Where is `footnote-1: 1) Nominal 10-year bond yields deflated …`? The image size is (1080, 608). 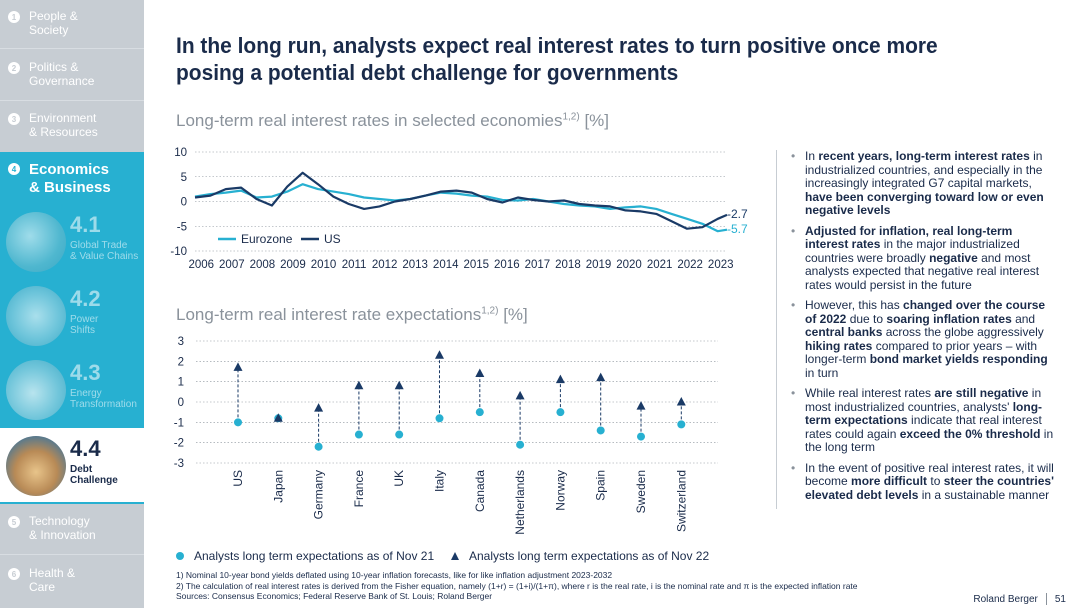
footnote-1: 1) Nominal 10-year bond yields deflated … is located at coordinates (394, 575).